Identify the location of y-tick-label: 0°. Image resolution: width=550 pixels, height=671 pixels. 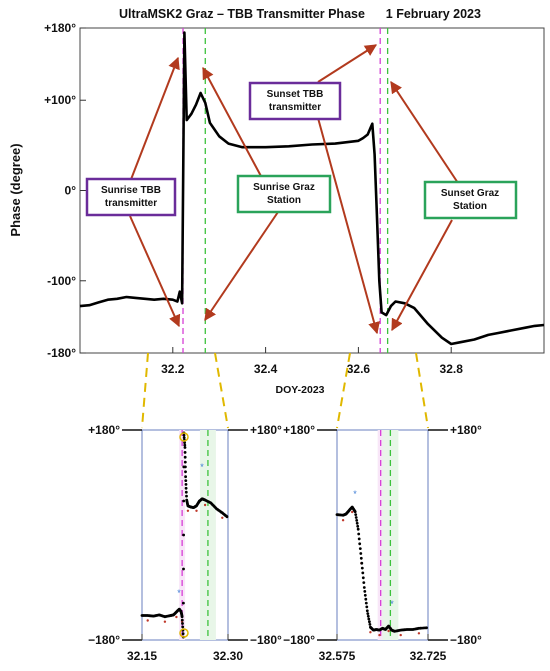
(71, 191).